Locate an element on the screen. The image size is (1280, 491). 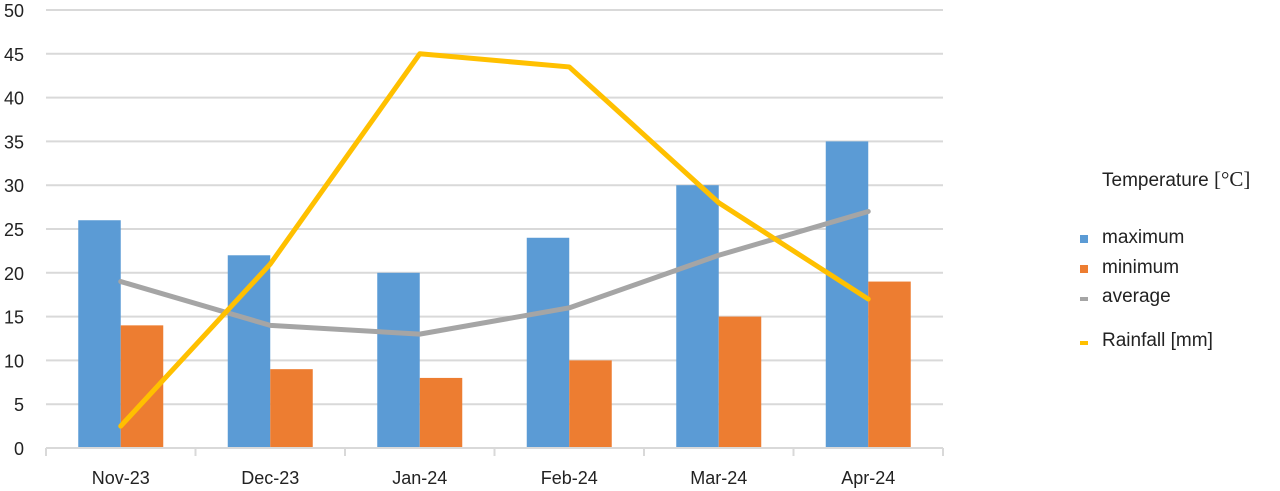
y-tick-label: 0 is located at coordinates (19, 449).